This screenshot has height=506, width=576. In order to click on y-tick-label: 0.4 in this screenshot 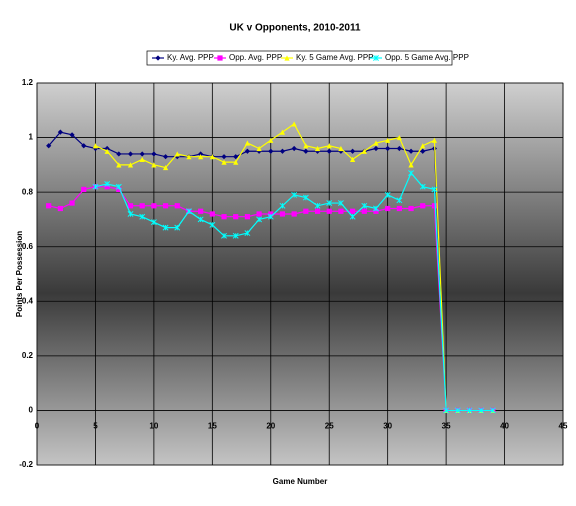, I will do `click(28, 300)`.